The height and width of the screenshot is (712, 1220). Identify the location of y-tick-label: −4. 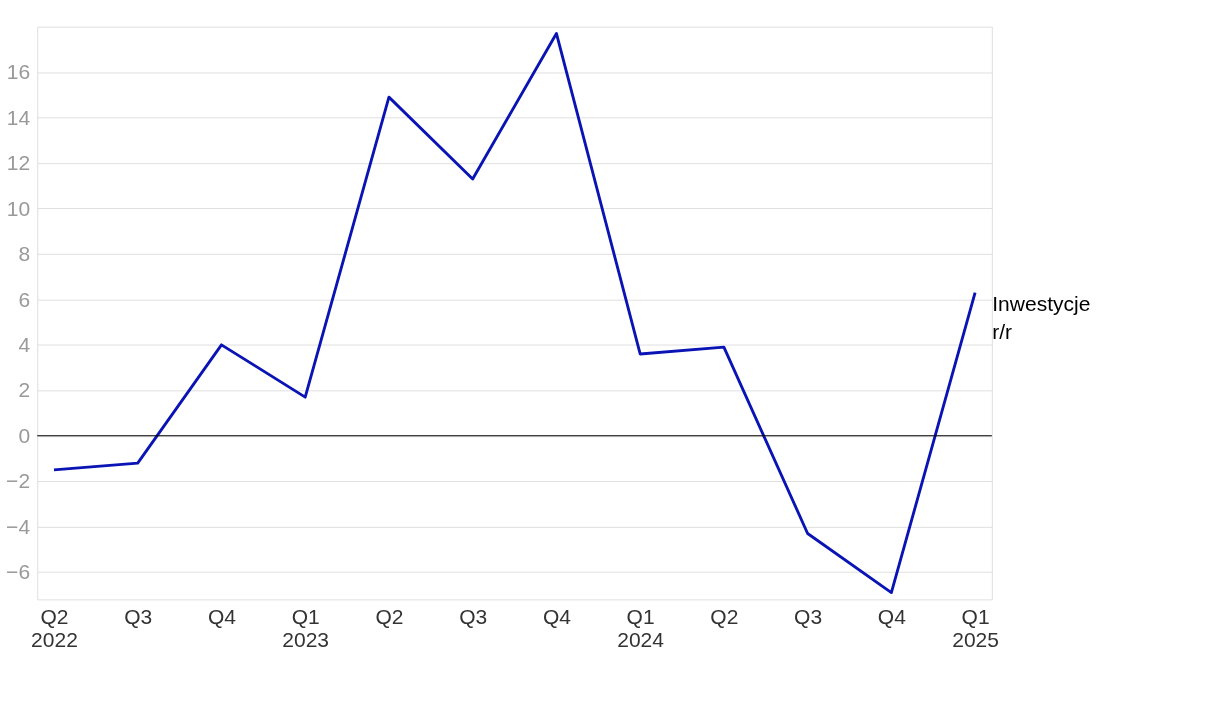
(18, 526).